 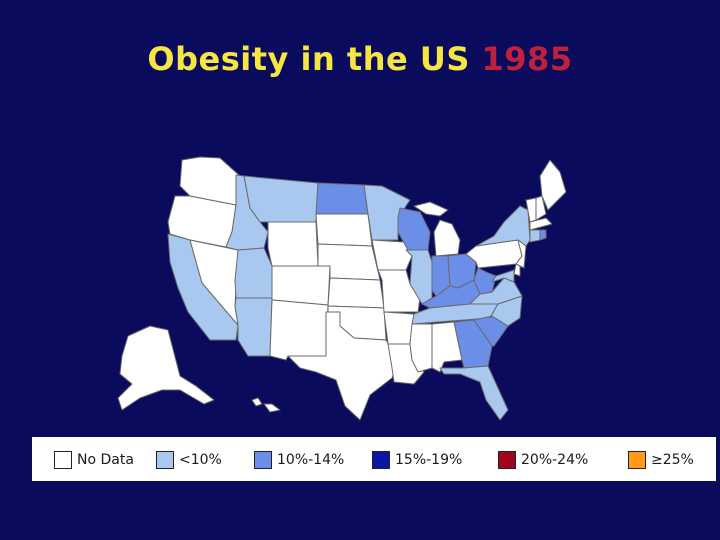 I want to click on state-ia, so click(x=392, y=255).